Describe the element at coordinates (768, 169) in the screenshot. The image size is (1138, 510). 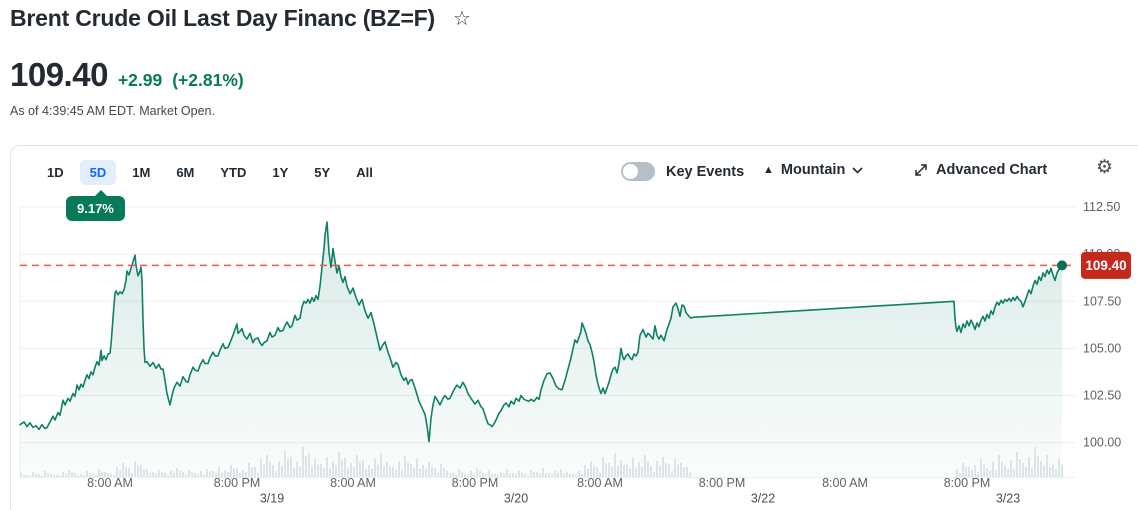
I see `mountain-icon: ▲` at that location.